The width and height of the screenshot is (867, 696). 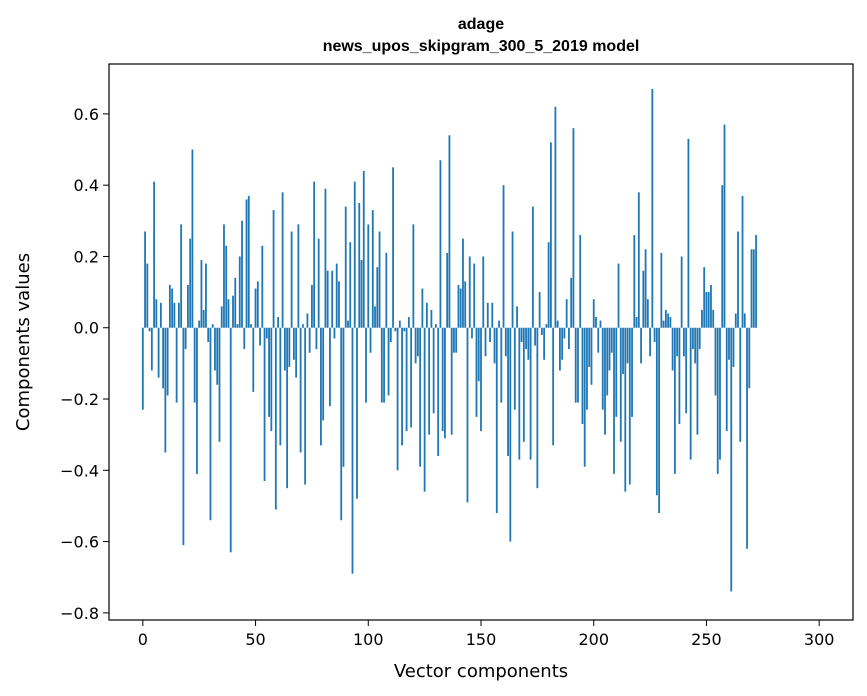 I want to click on y-tick-label: 0.0, so click(x=86, y=328).